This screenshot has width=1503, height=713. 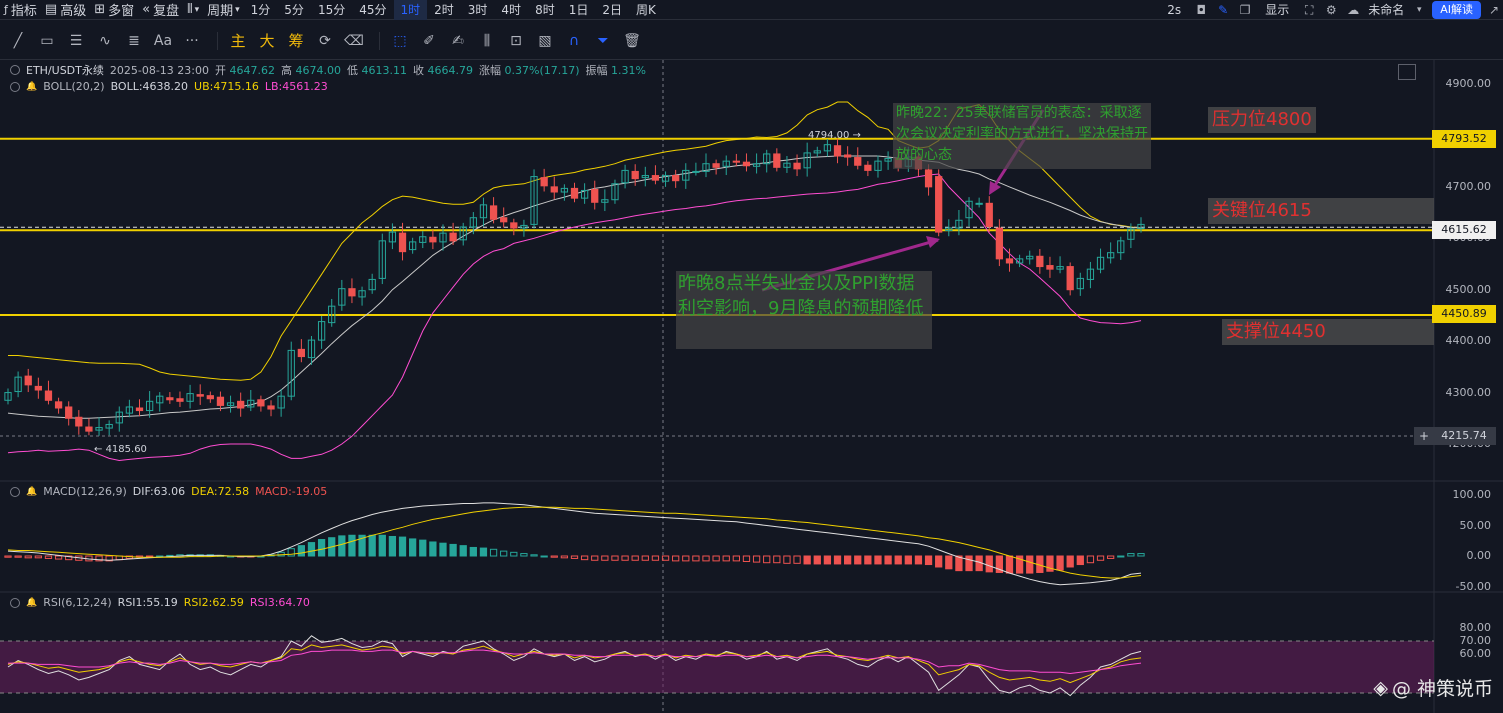 What do you see at coordinates (603, 40) in the screenshot?
I see `filter-icon: ⏷` at bounding box center [603, 40].